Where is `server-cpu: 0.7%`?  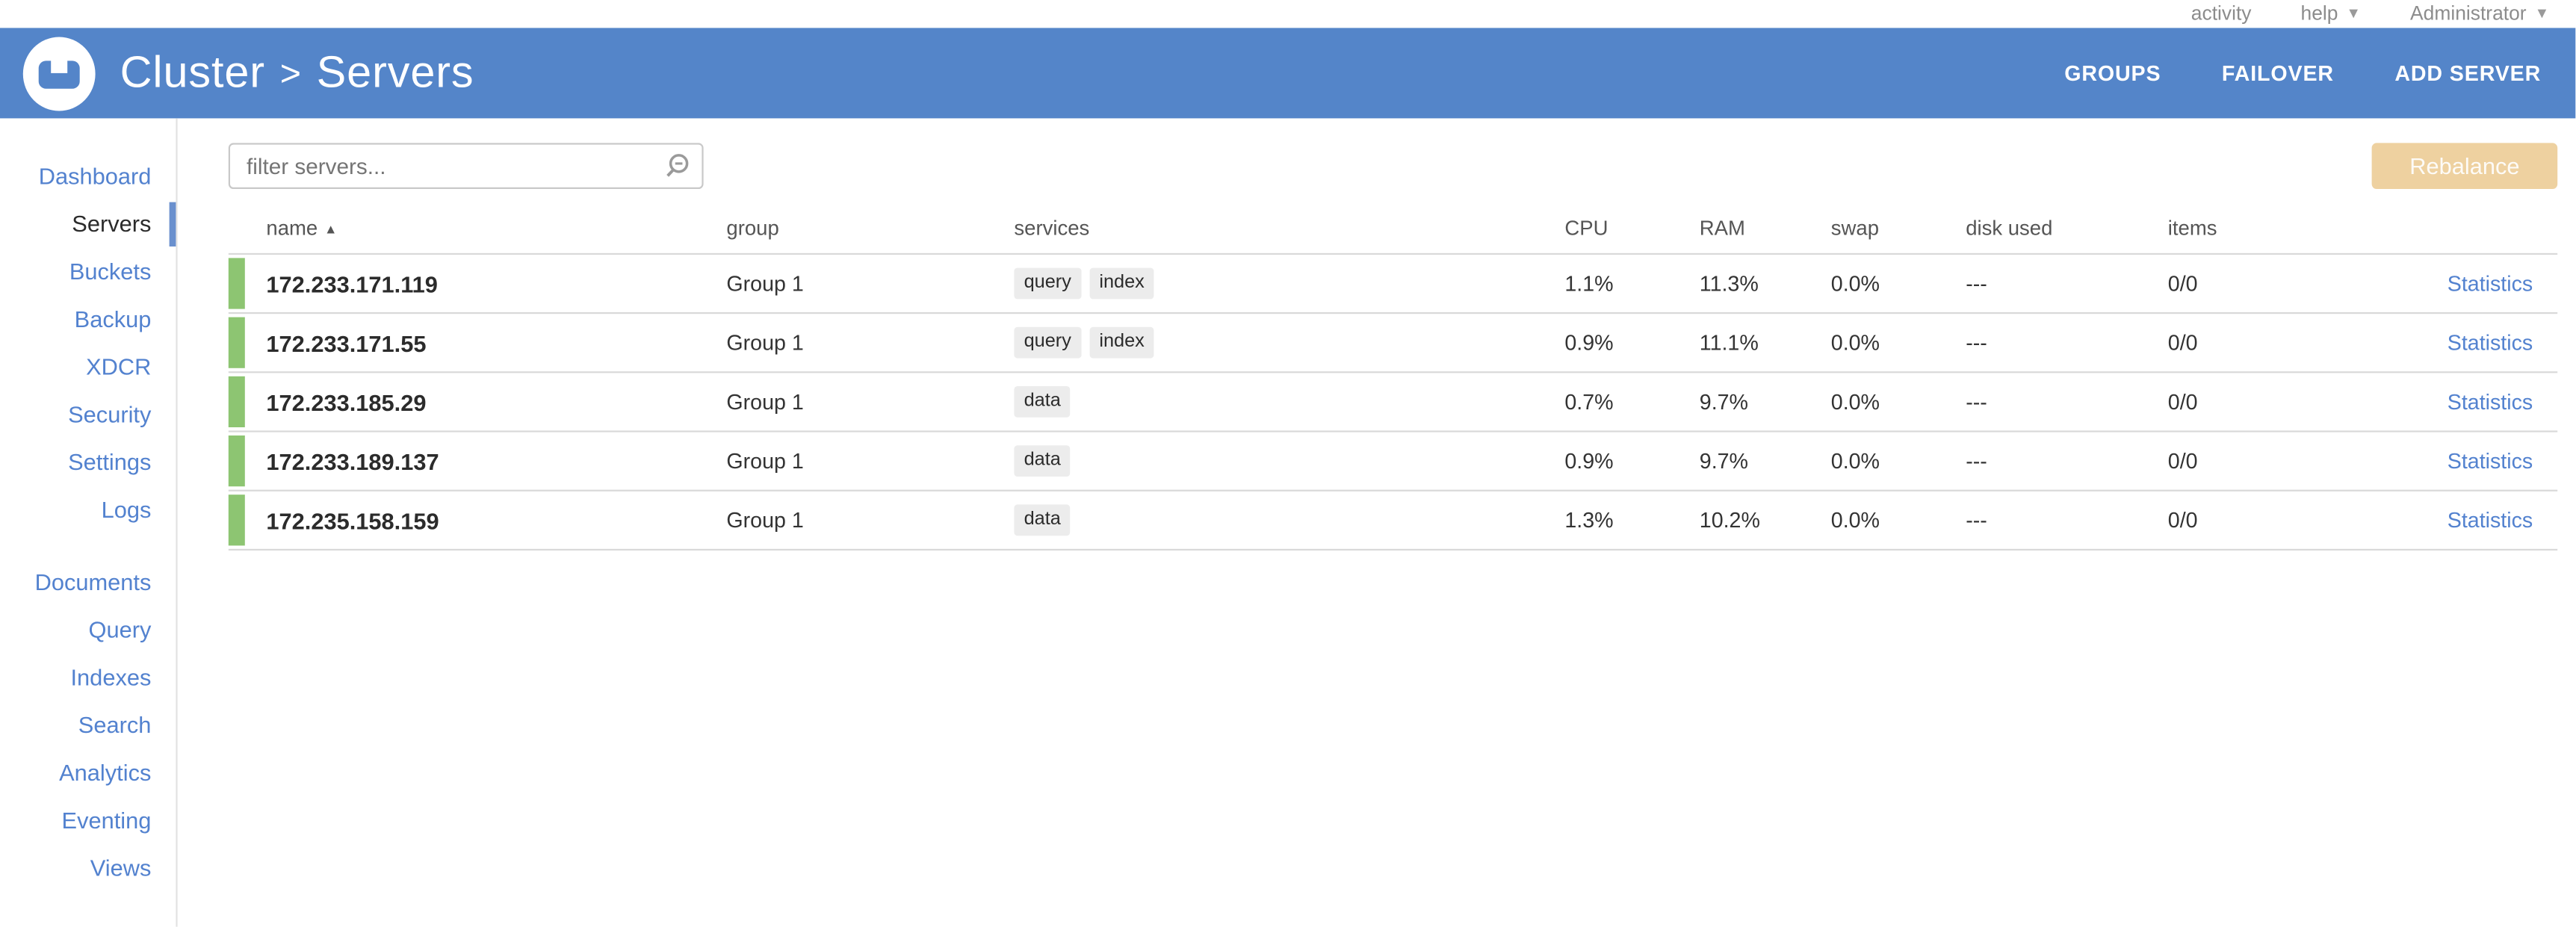 server-cpu: 0.7% is located at coordinates (1589, 402).